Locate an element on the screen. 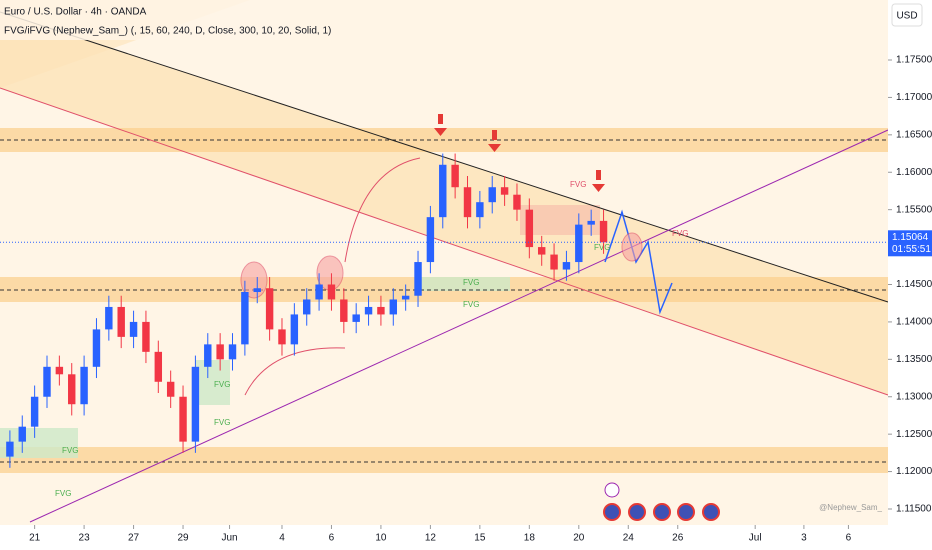 This screenshot has height=550, width=932. y-tick-label: 1.16000 is located at coordinates (914, 172).